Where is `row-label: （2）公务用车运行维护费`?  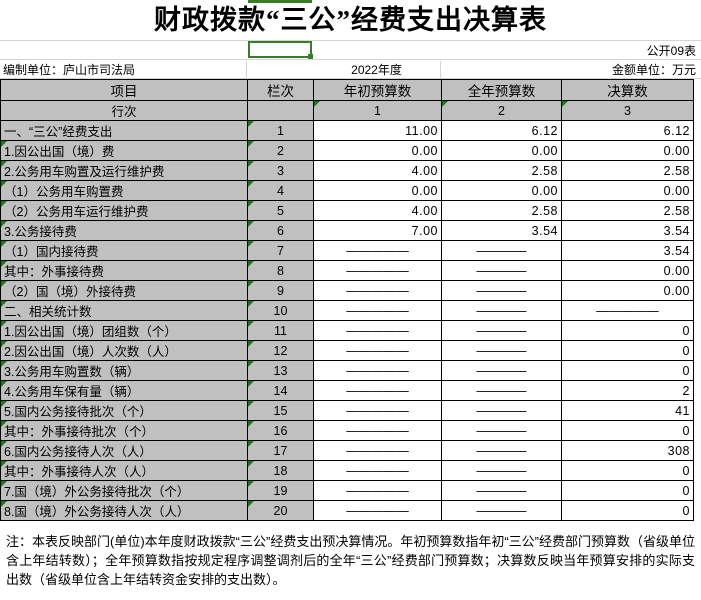 row-label: （2）公务用车运行维护费 is located at coordinates (124, 210).